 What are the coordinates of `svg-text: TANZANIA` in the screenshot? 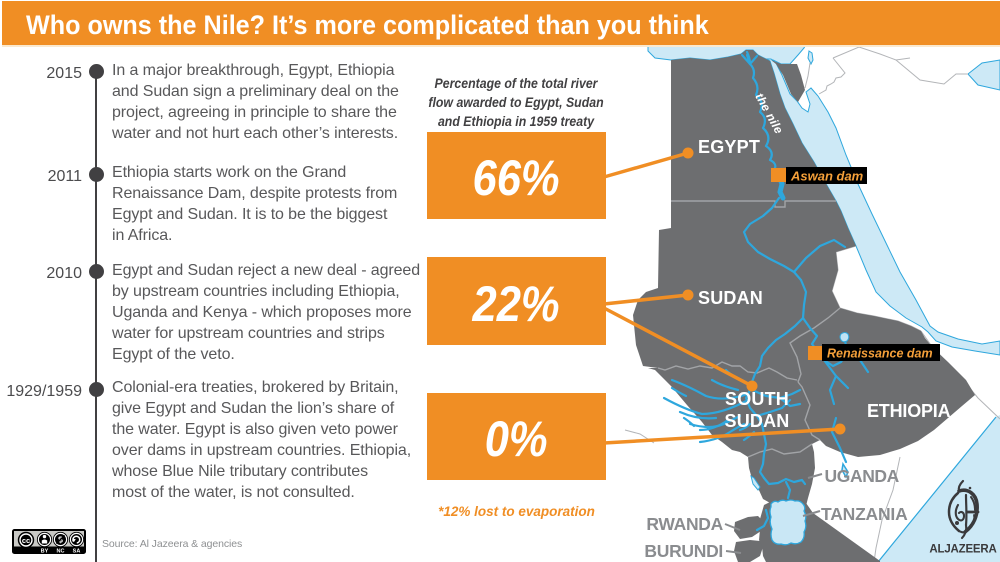 It's located at (864, 514).